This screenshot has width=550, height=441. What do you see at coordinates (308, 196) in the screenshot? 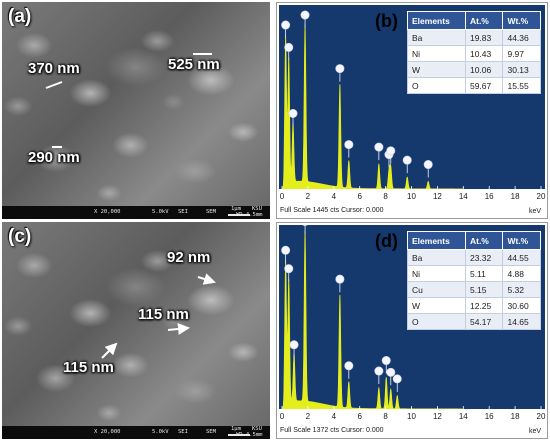
I see `x-tick-label: 2` at bounding box center [308, 196].